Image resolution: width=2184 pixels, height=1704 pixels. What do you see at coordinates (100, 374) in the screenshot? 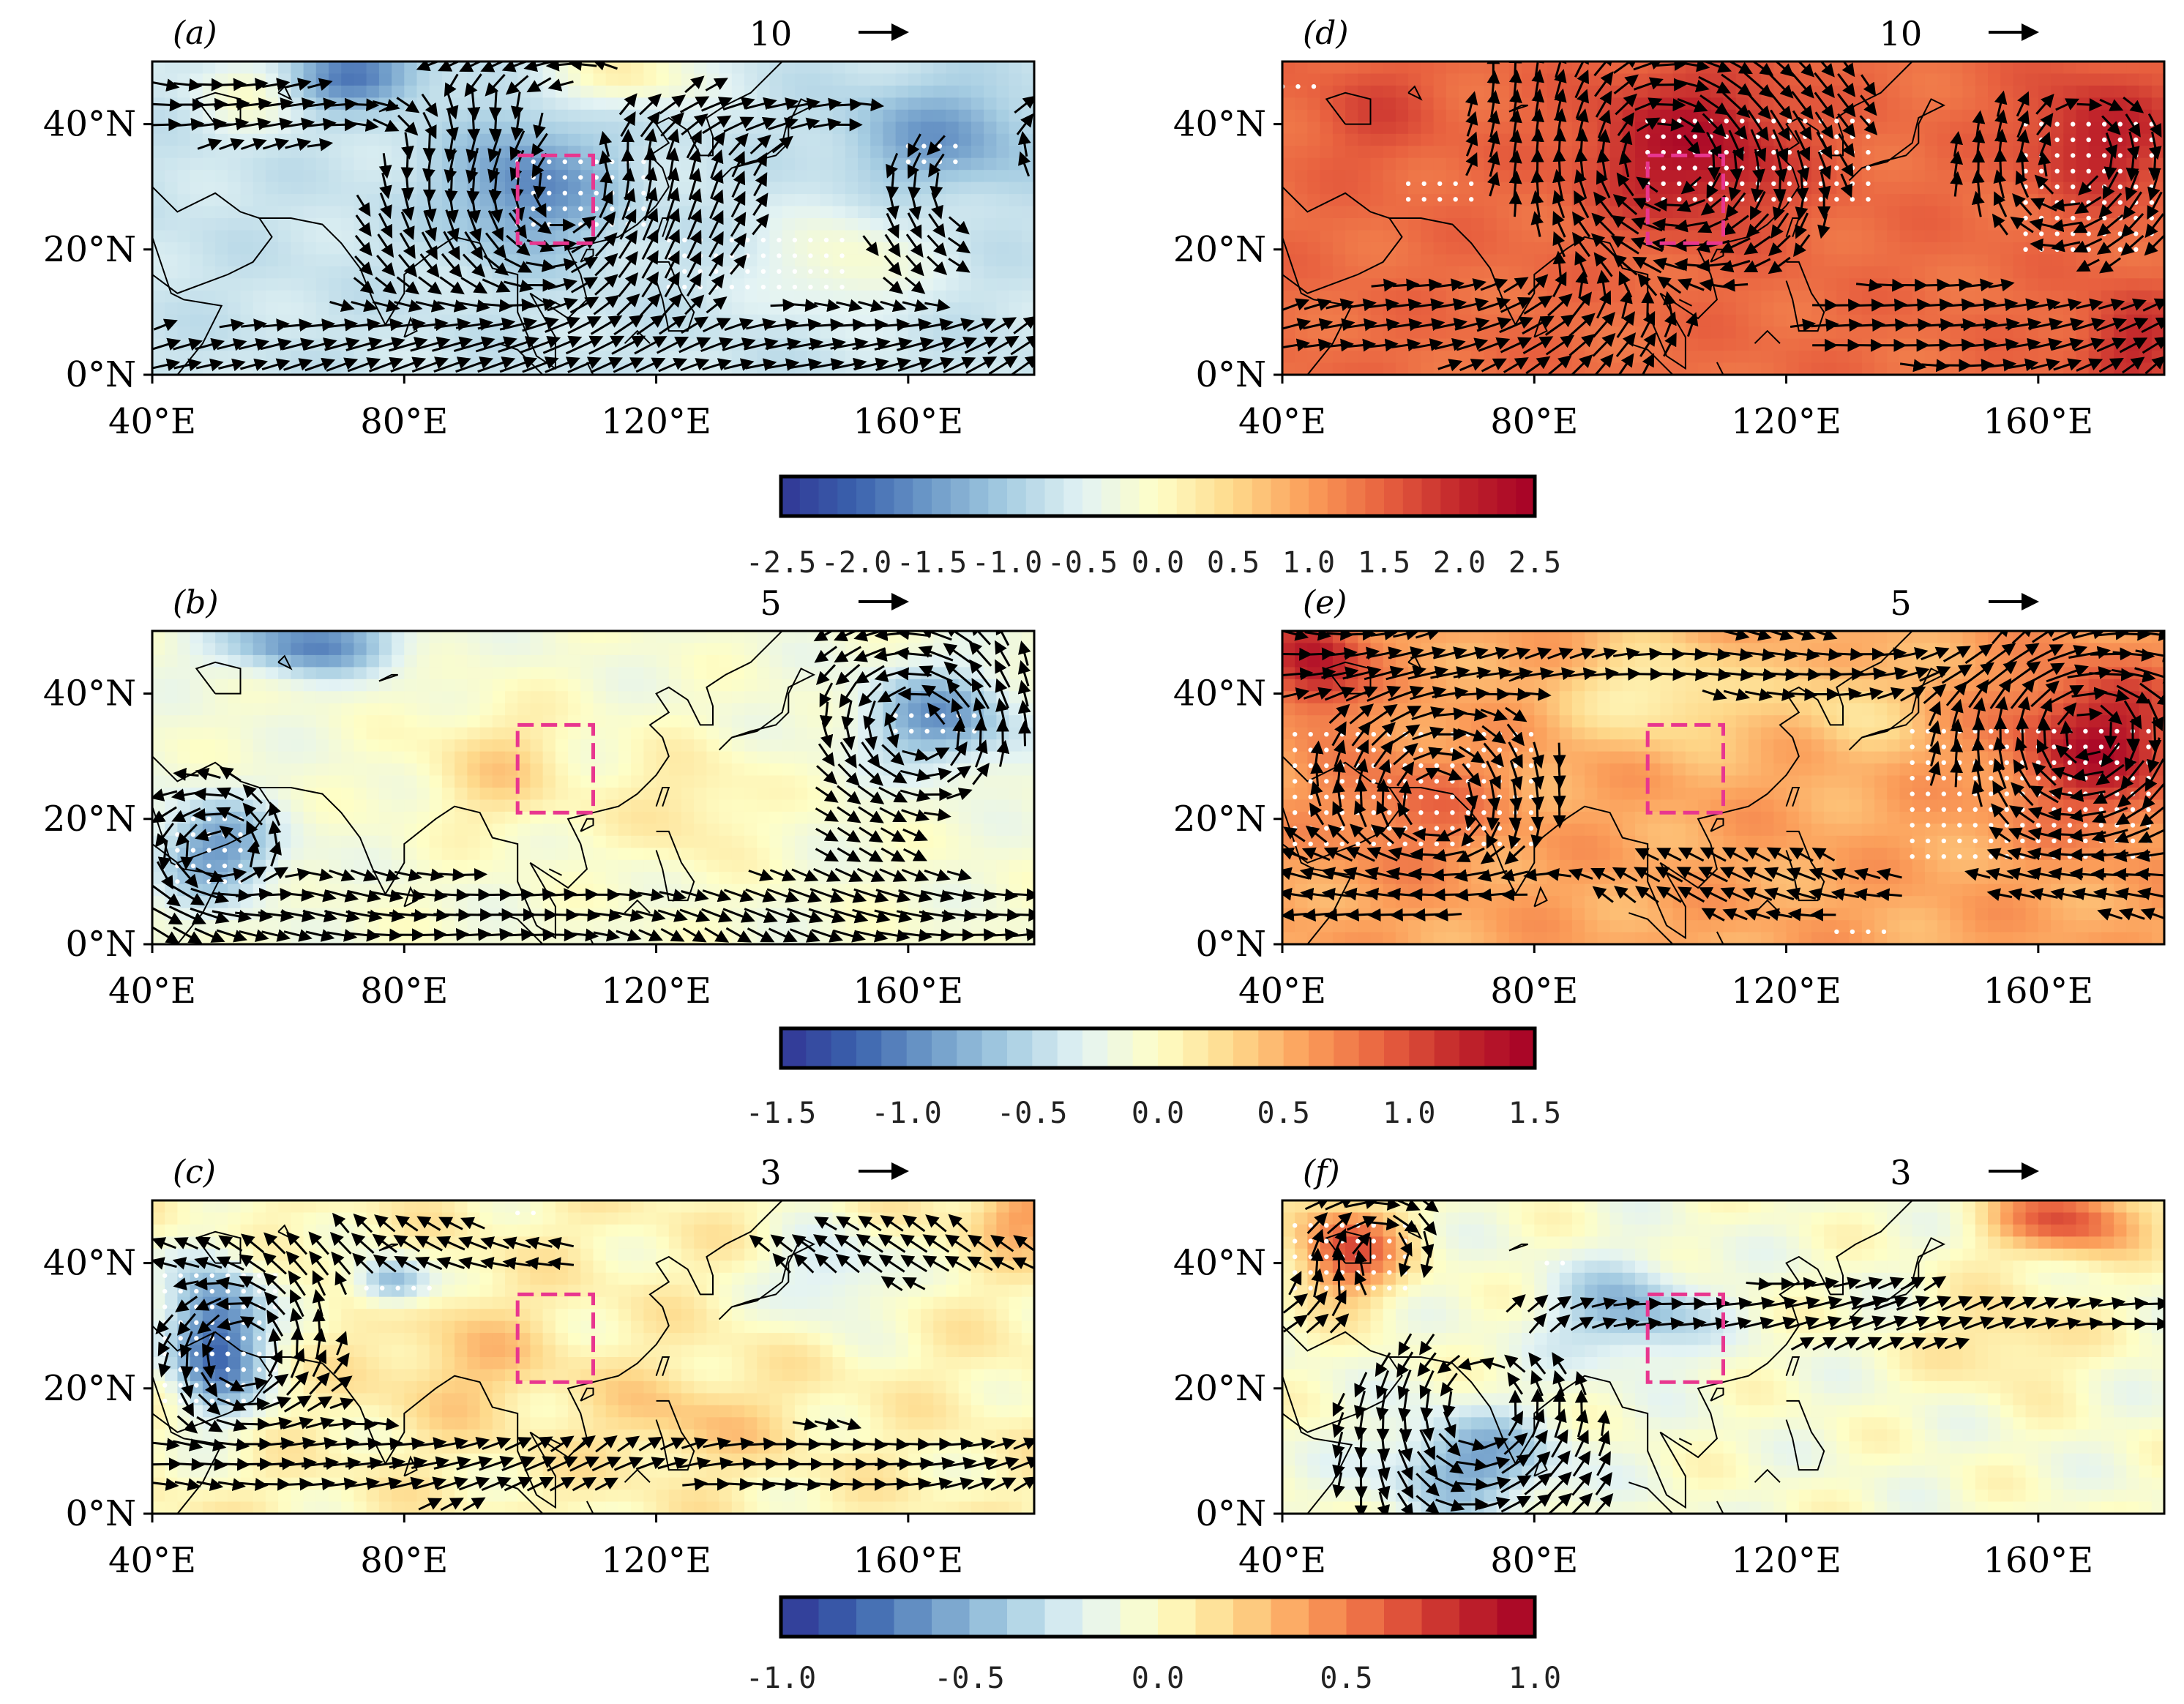
I see `y-tick-label: 0°N` at bounding box center [100, 374].